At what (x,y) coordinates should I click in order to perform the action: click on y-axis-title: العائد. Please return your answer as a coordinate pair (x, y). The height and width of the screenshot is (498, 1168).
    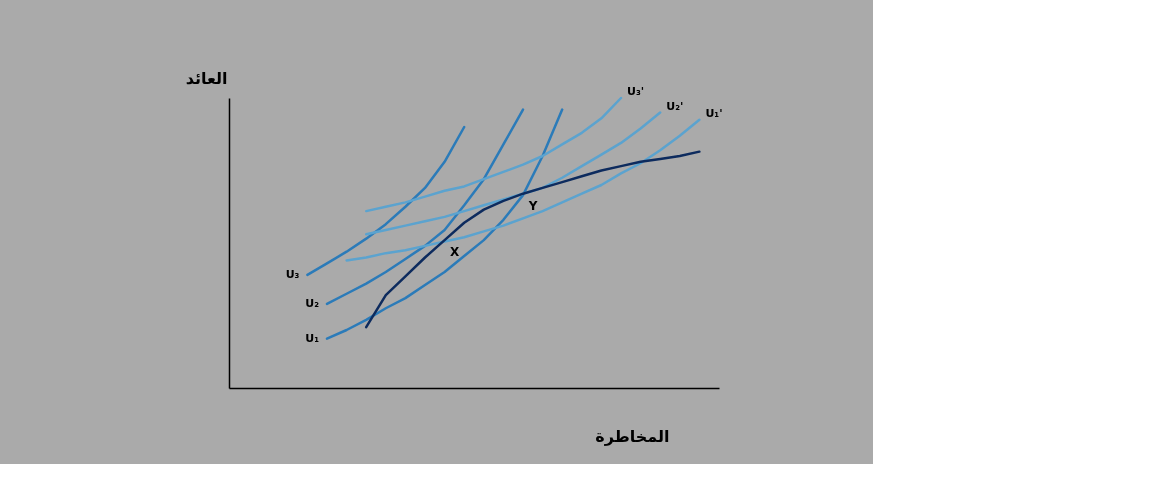
    Looking at the image, I should click on (206, 78).